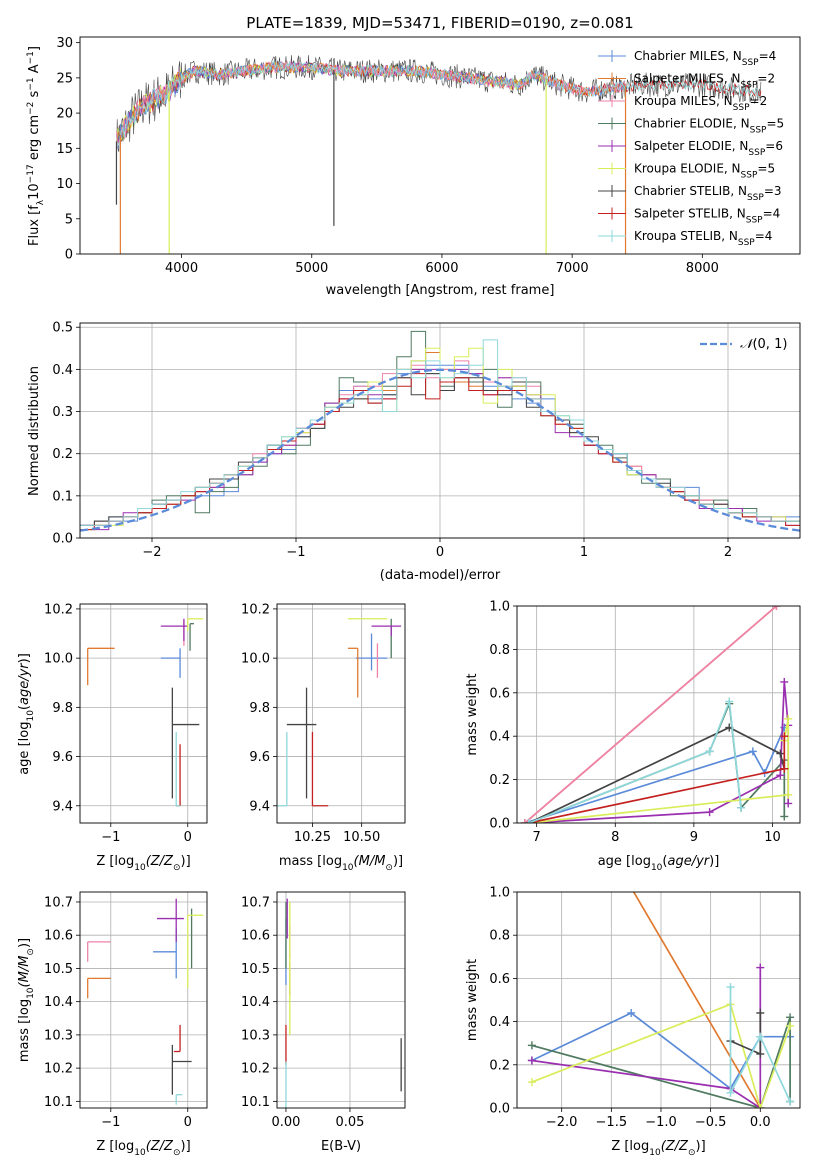 The height and width of the screenshot is (1170, 819). I want to click on grid-age-vs-z, so click(143, 713).